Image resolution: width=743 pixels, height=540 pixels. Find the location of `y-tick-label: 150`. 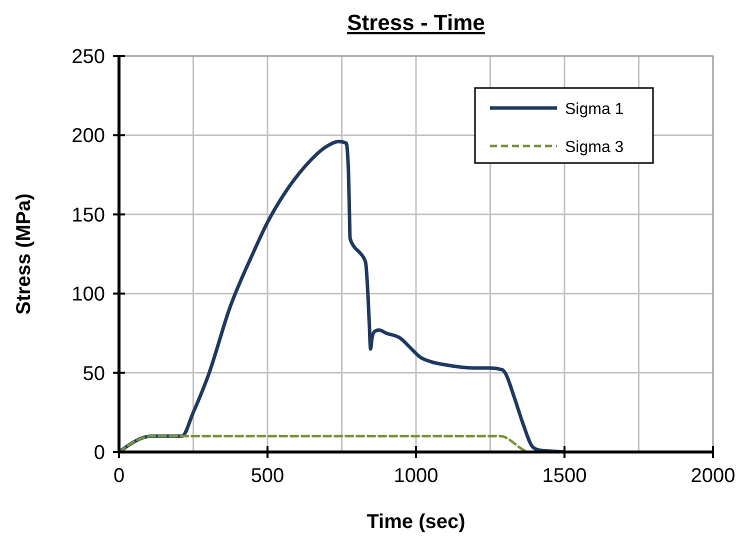

y-tick-label: 150 is located at coordinates (88, 215).